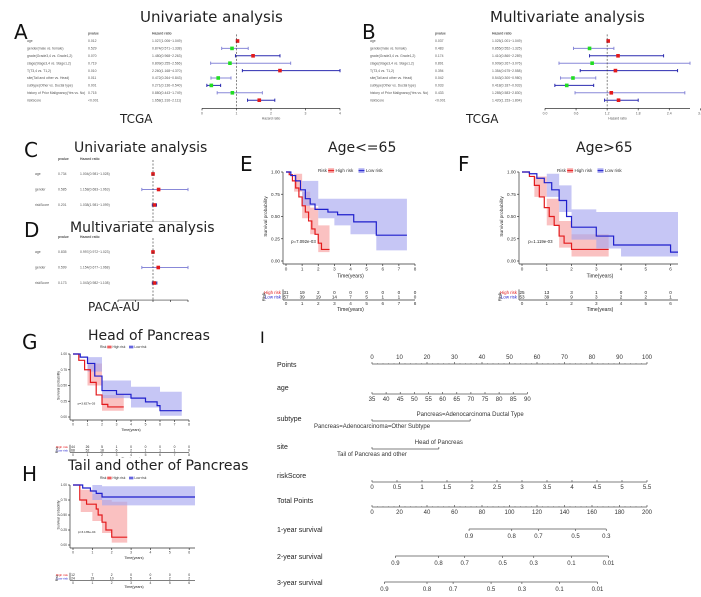 The width and height of the screenshot is (701, 597). What do you see at coordinates (415, 297) in the screenshot?
I see `risk-count-low-risk: 0` at bounding box center [415, 297].